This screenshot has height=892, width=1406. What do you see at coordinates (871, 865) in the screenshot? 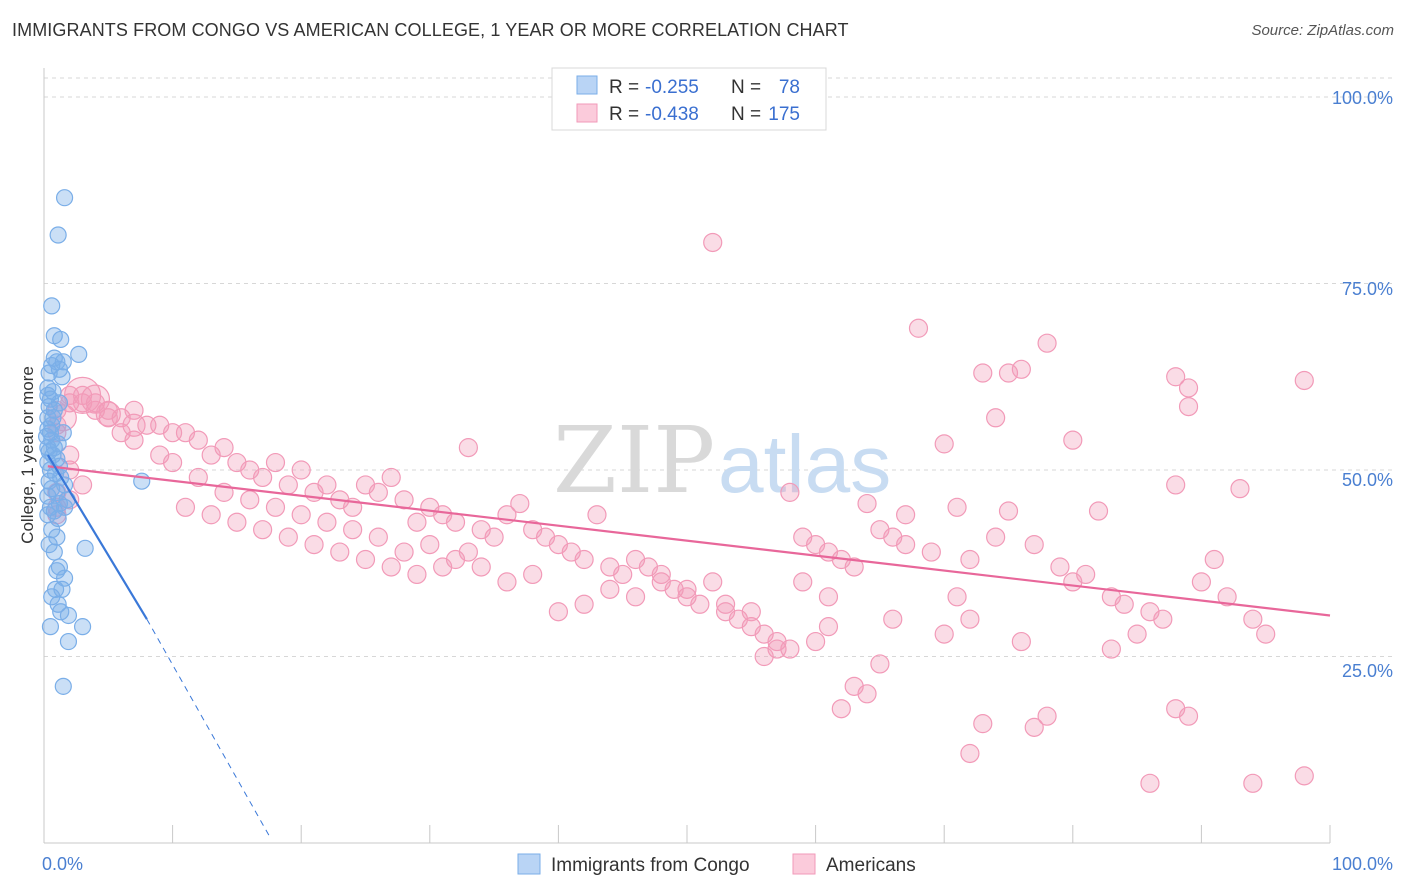
I see `bottom-legend-label-americans: Americans` at bounding box center [871, 865].